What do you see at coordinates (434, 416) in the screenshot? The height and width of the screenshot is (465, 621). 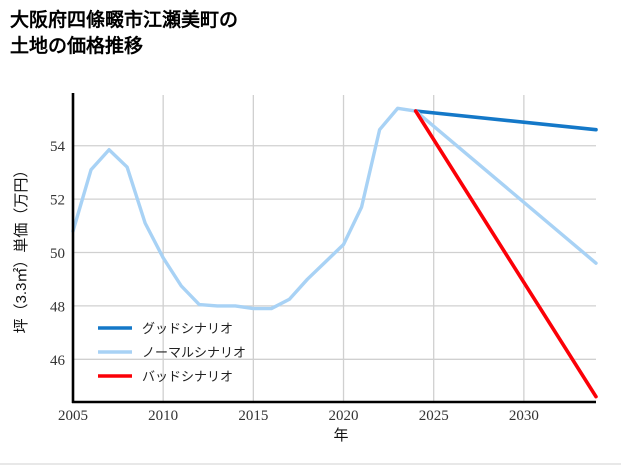 I see `x-tick-label-2025: 2025` at bounding box center [434, 416].